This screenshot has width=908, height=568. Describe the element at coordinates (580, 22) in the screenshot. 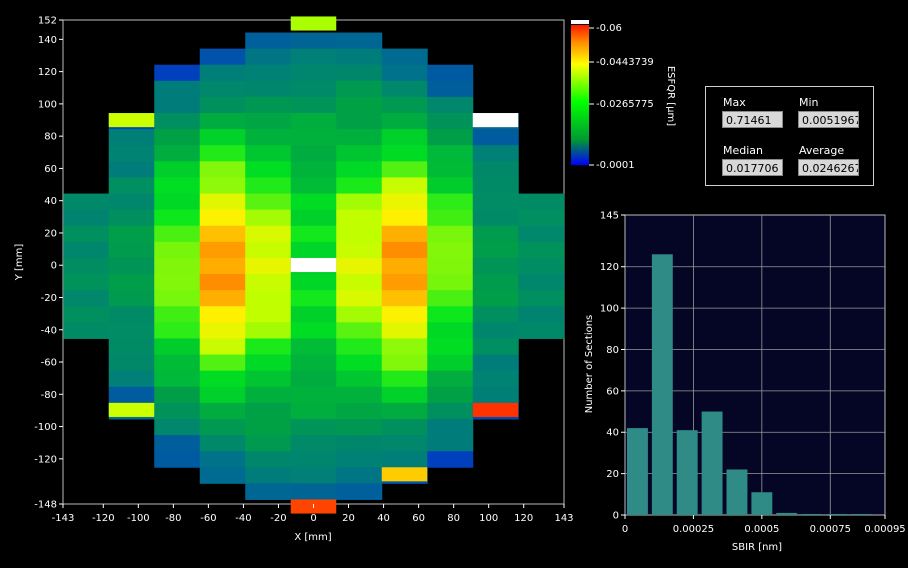

I see `colorbar-top-white` at that location.